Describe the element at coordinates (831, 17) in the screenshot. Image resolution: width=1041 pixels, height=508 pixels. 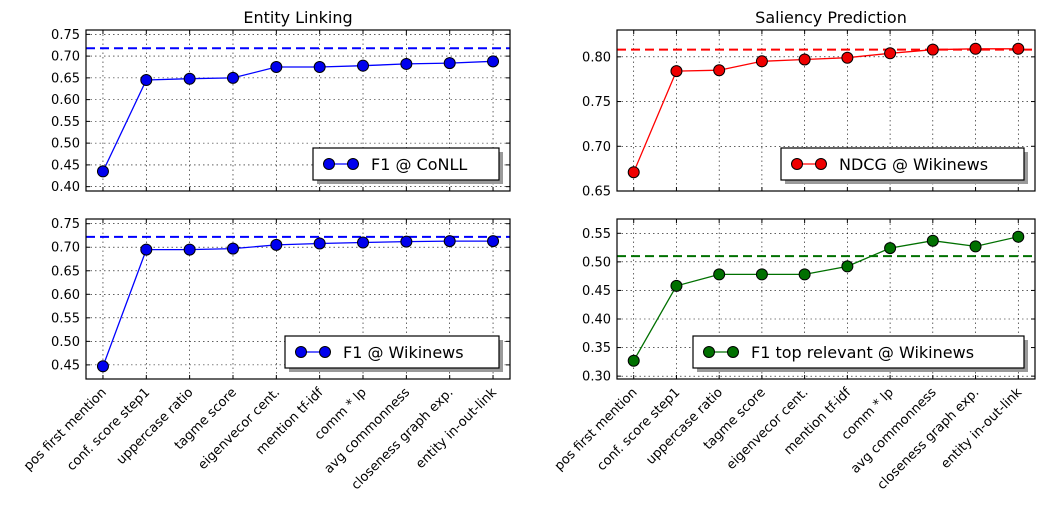
I see `right-column-title: Saliency Prediction` at that location.